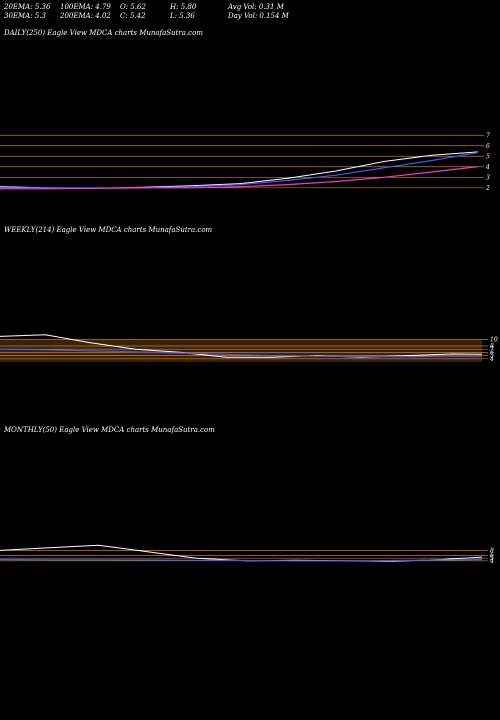 This screenshot has height=720, width=500. I want to click on weekly-ytick-label: 6, so click(492, 352).